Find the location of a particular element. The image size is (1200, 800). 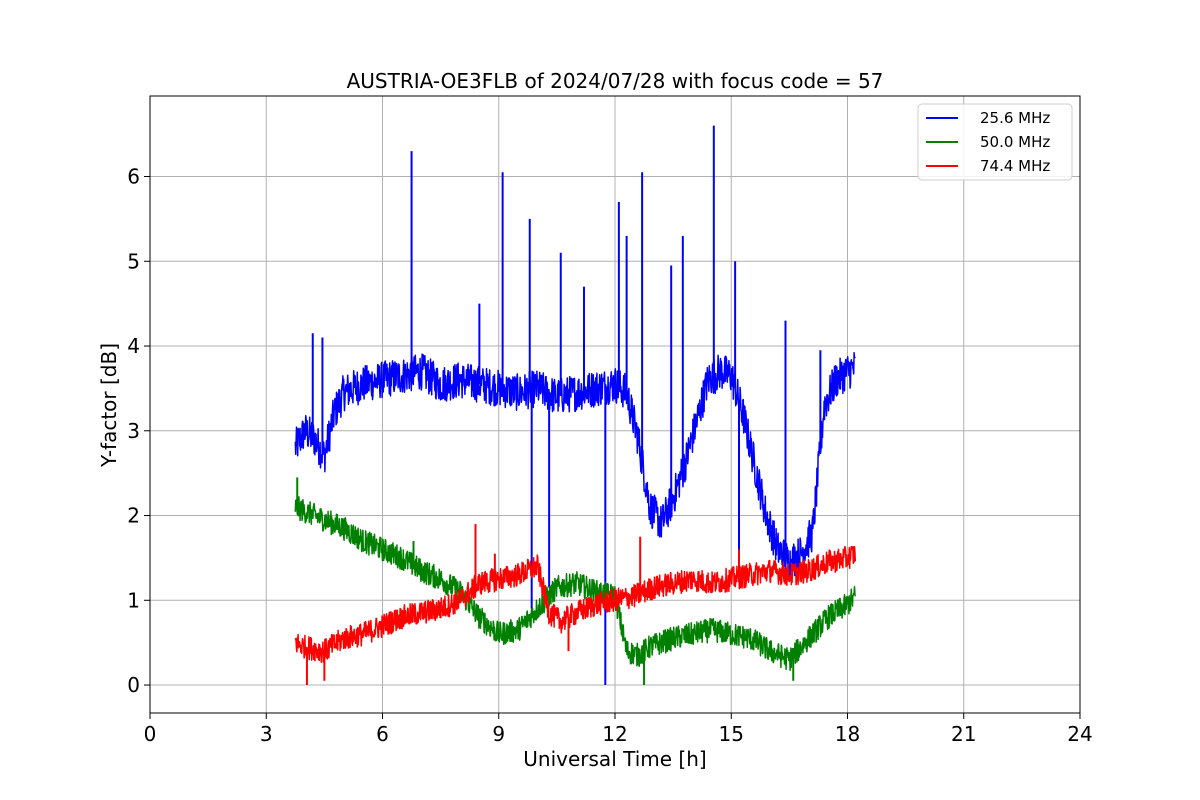

x-tick-label-2: 6 is located at coordinates (382, 734).